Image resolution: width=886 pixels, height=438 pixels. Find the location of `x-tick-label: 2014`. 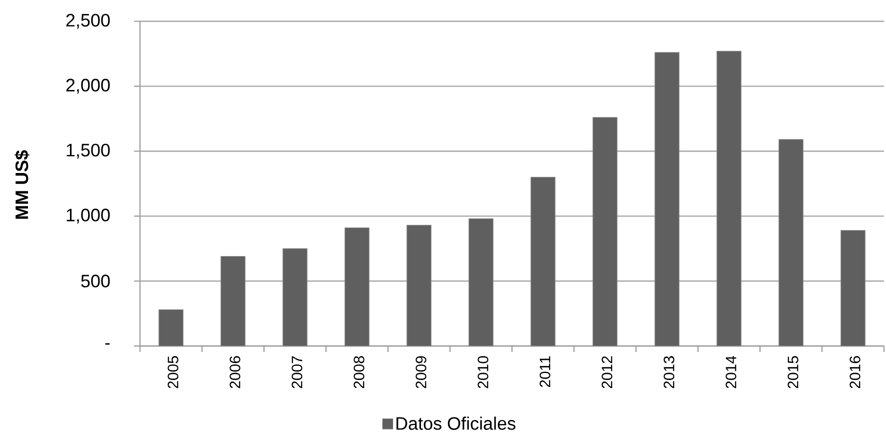

x-tick-label: 2014 is located at coordinates (731, 372).